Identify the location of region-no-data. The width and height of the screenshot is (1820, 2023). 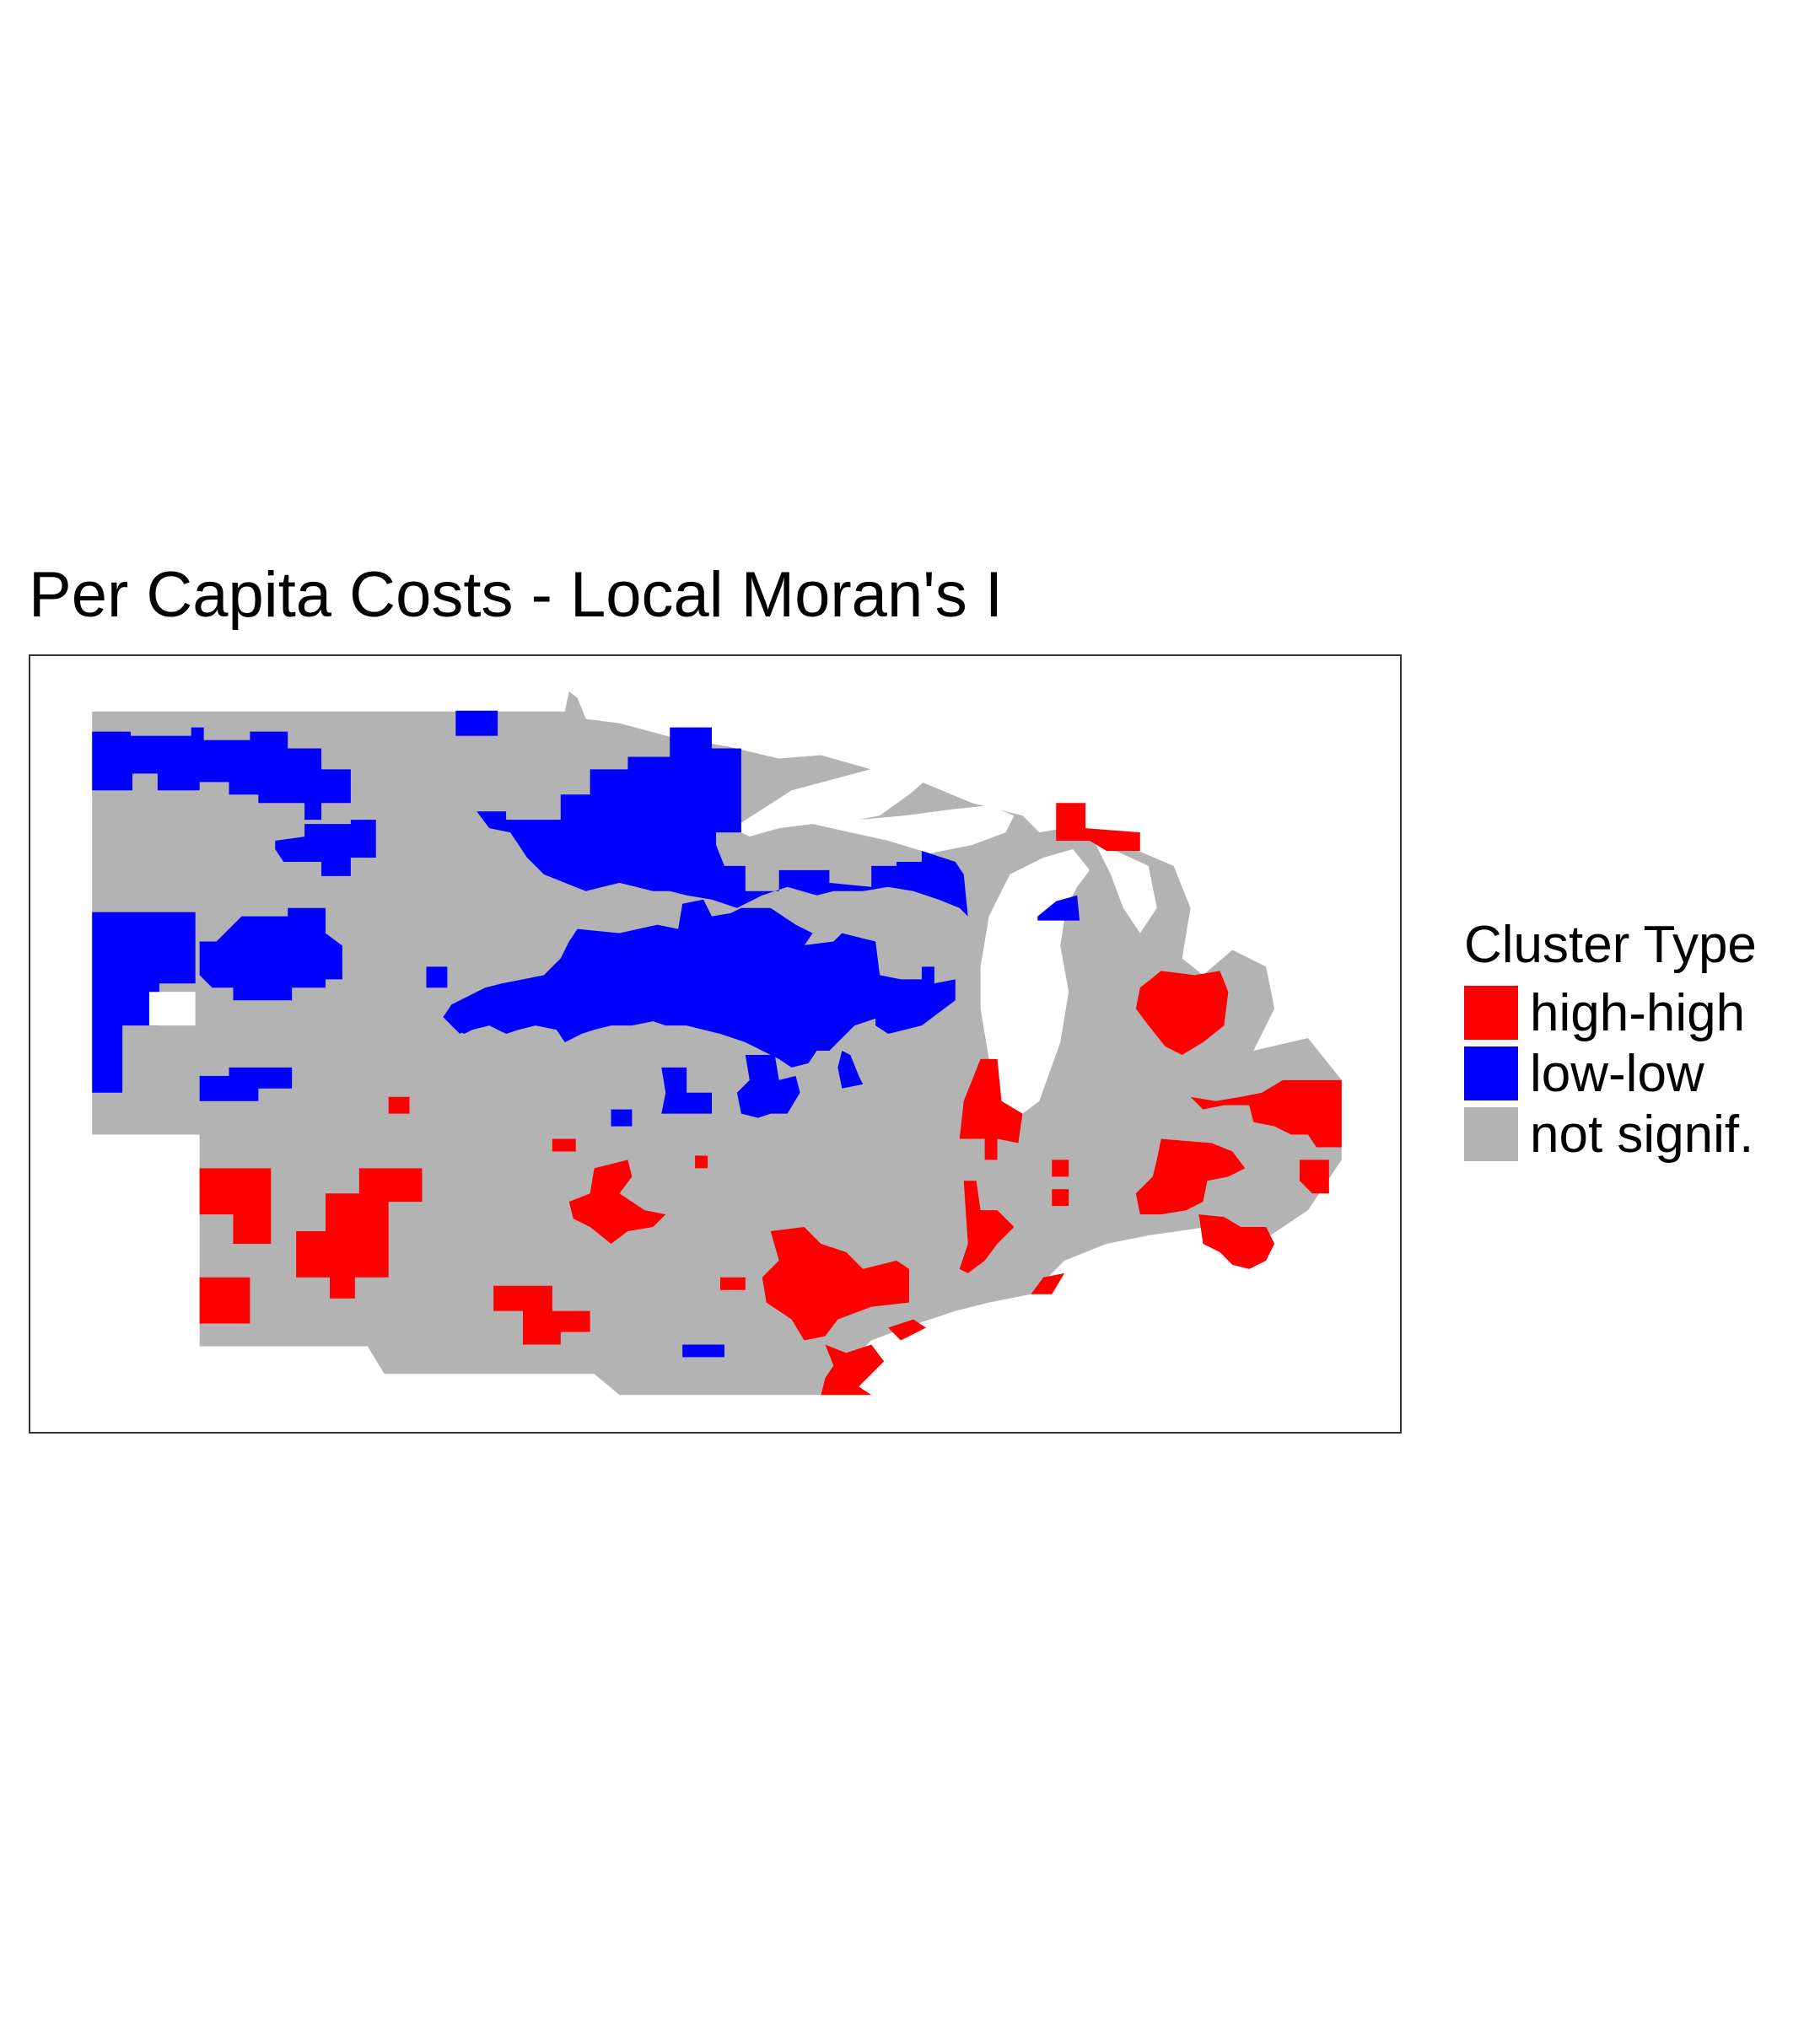
(172, 1009).